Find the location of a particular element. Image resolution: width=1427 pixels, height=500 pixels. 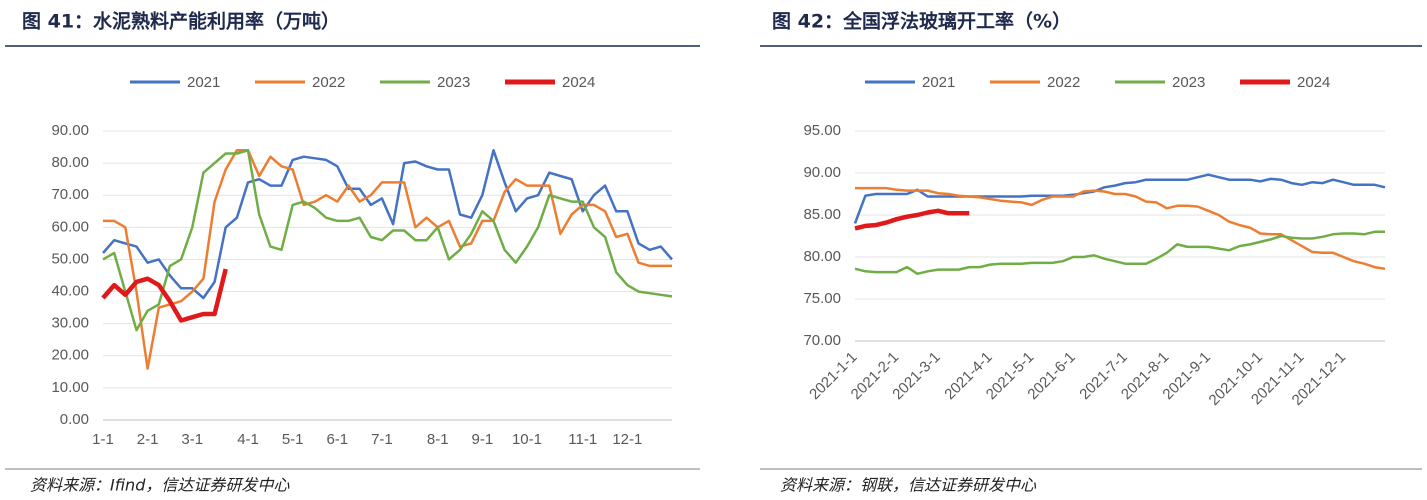

y-tick-label: 75.00 is located at coordinates (822, 298).